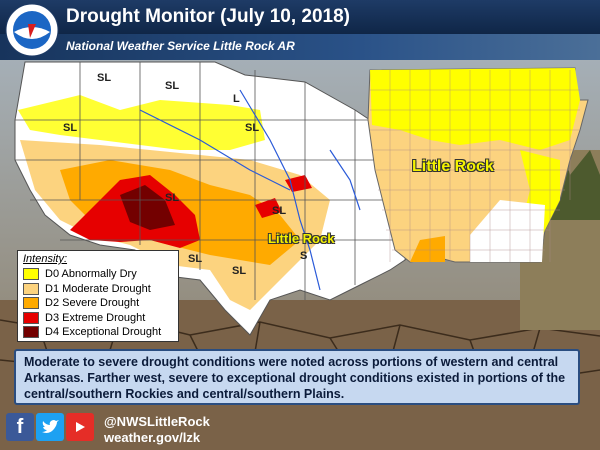  What do you see at coordinates (32, 30) in the screenshot?
I see `nws-logo-icon` at bounding box center [32, 30].